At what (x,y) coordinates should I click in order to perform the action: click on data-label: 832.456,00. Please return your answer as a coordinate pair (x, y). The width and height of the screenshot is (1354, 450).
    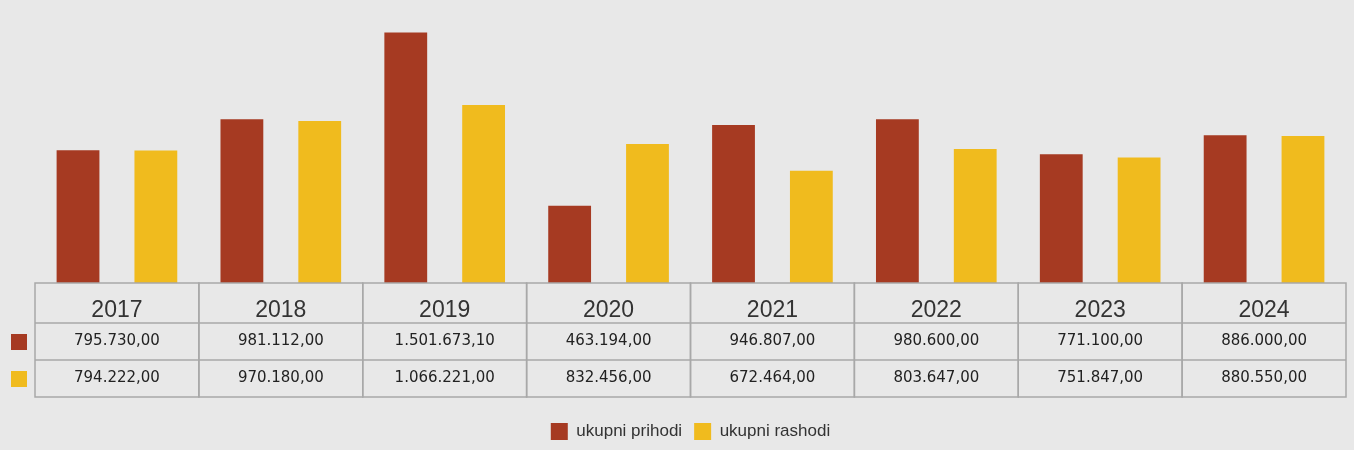
    Looking at the image, I should click on (608, 377).